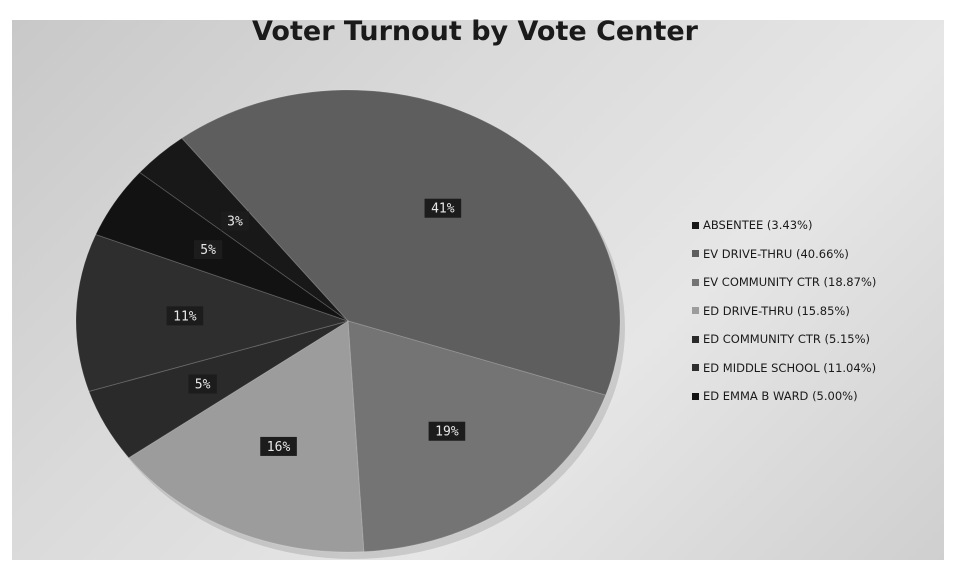 Image resolution: width=954 pixels, height=571 pixels. Describe the element at coordinates (776, 253) in the screenshot. I see `legend-label: EV DRIVE-THRU (40.66%)` at that location.